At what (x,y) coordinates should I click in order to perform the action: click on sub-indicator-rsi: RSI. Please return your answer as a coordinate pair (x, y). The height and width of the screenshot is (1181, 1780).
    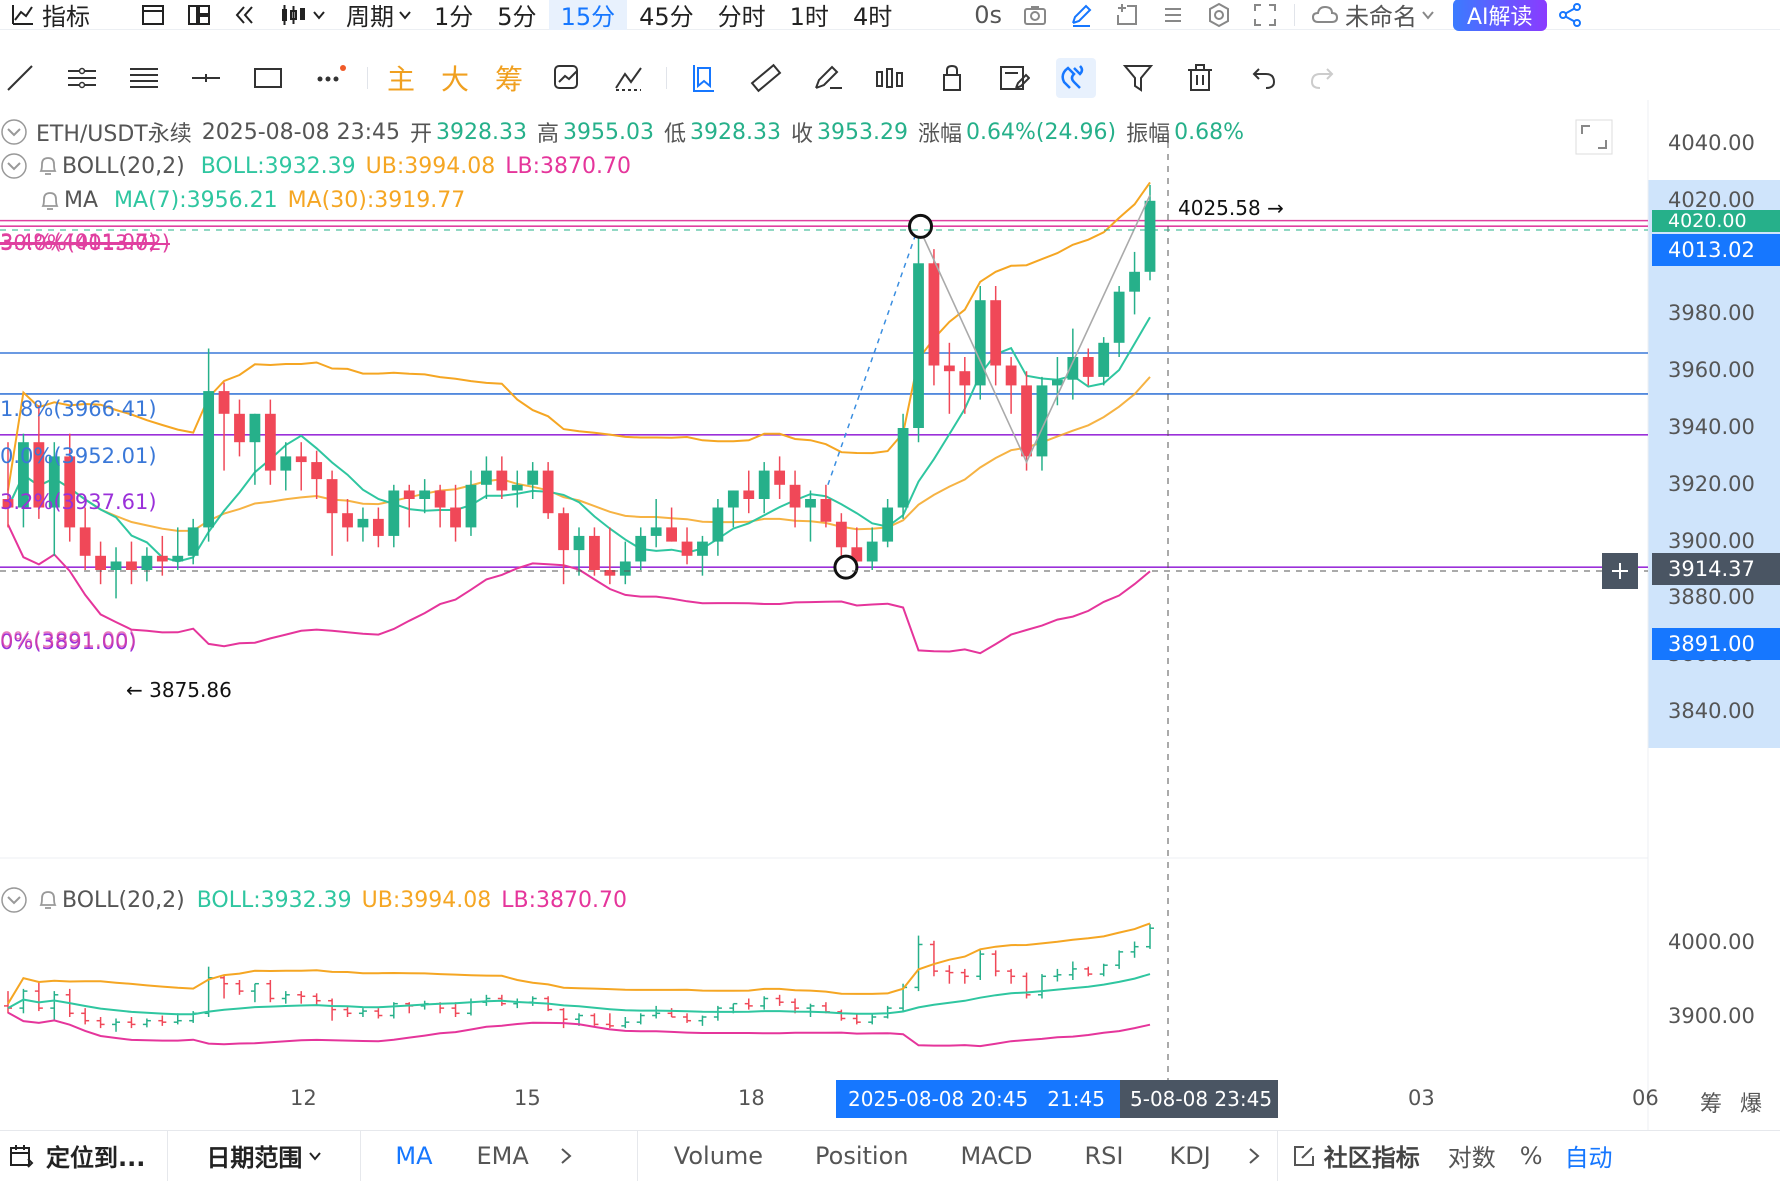
    Looking at the image, I should click on (1104, 1155).